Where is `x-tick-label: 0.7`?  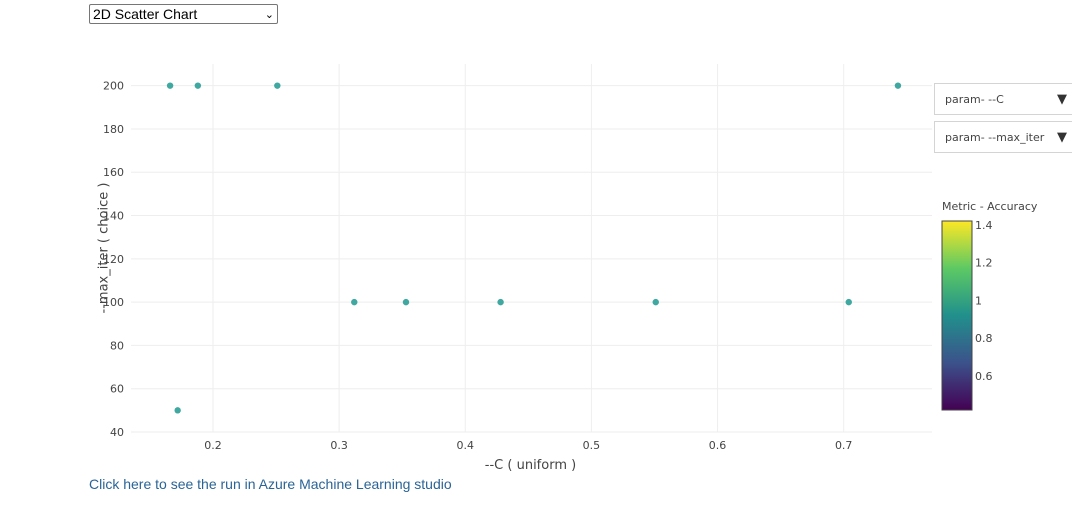
x-tick-label: 0.7 is located at coordinates (844, 445).